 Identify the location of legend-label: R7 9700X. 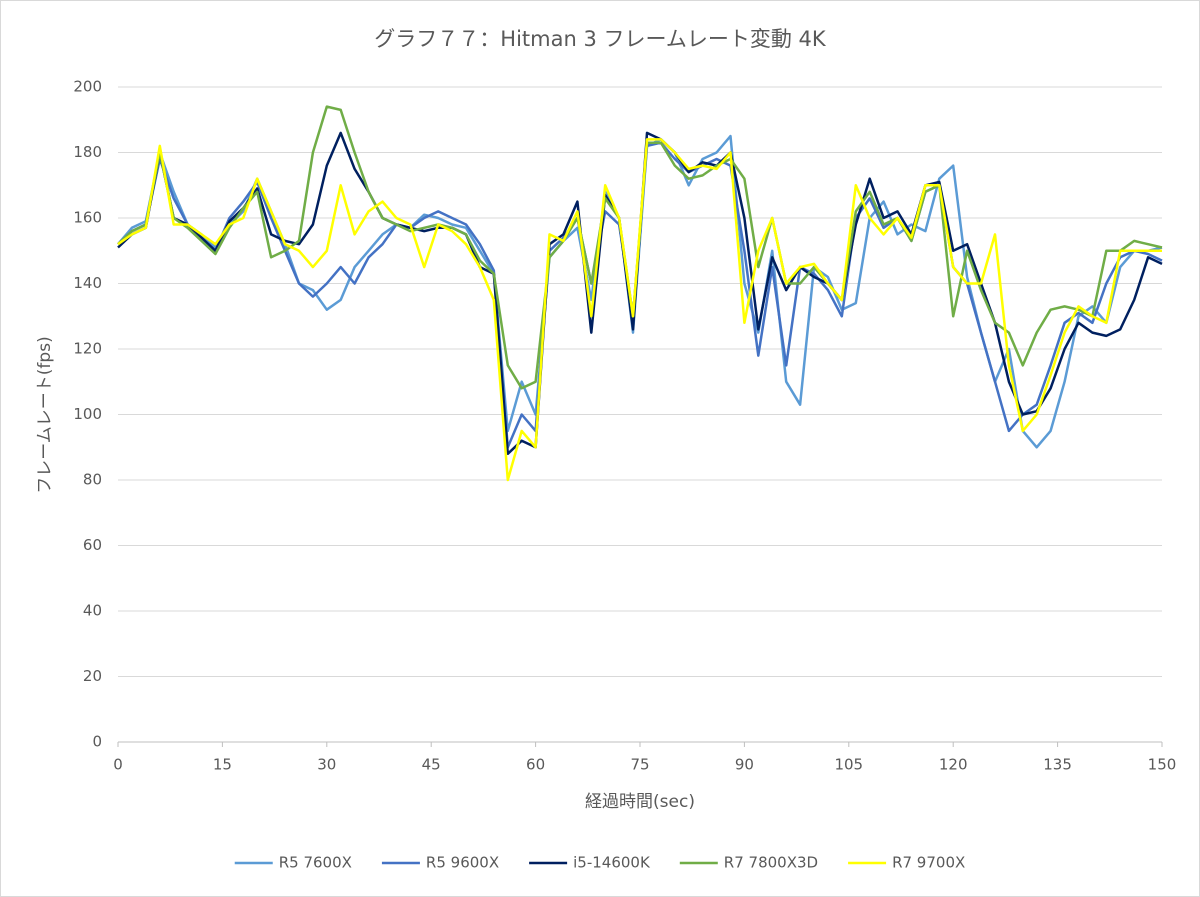
(928, 863).